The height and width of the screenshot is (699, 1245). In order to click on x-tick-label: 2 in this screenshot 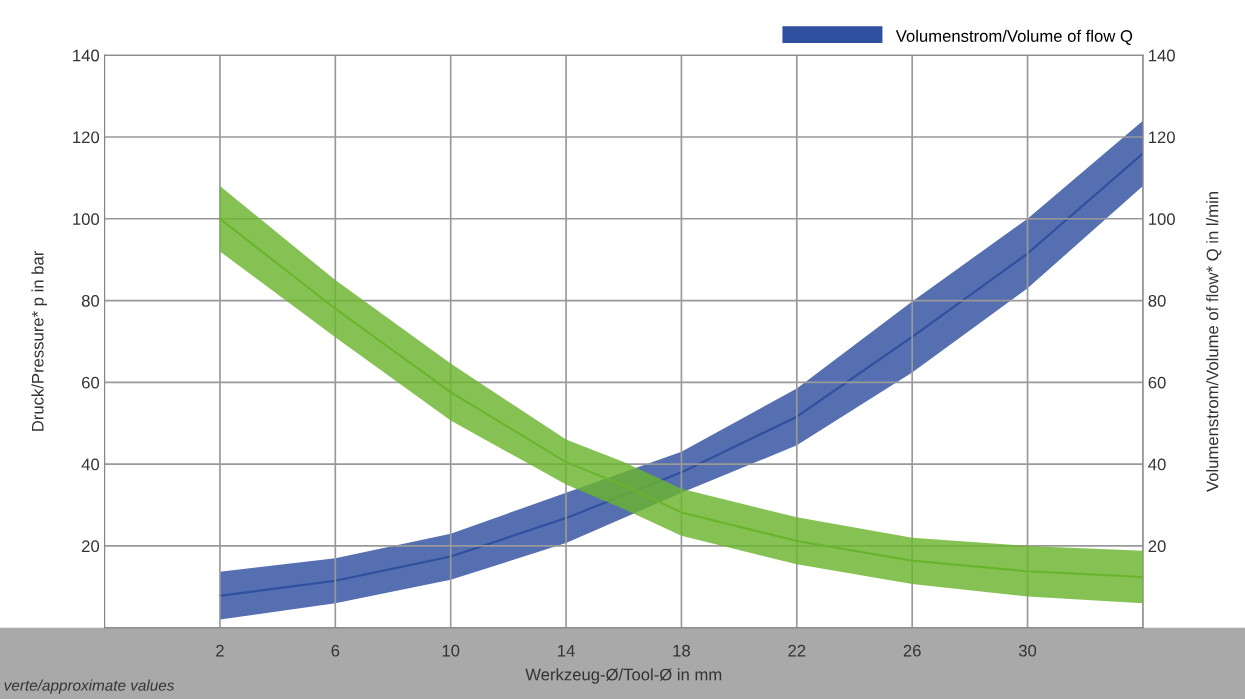, I will do `click(220, 650)`.